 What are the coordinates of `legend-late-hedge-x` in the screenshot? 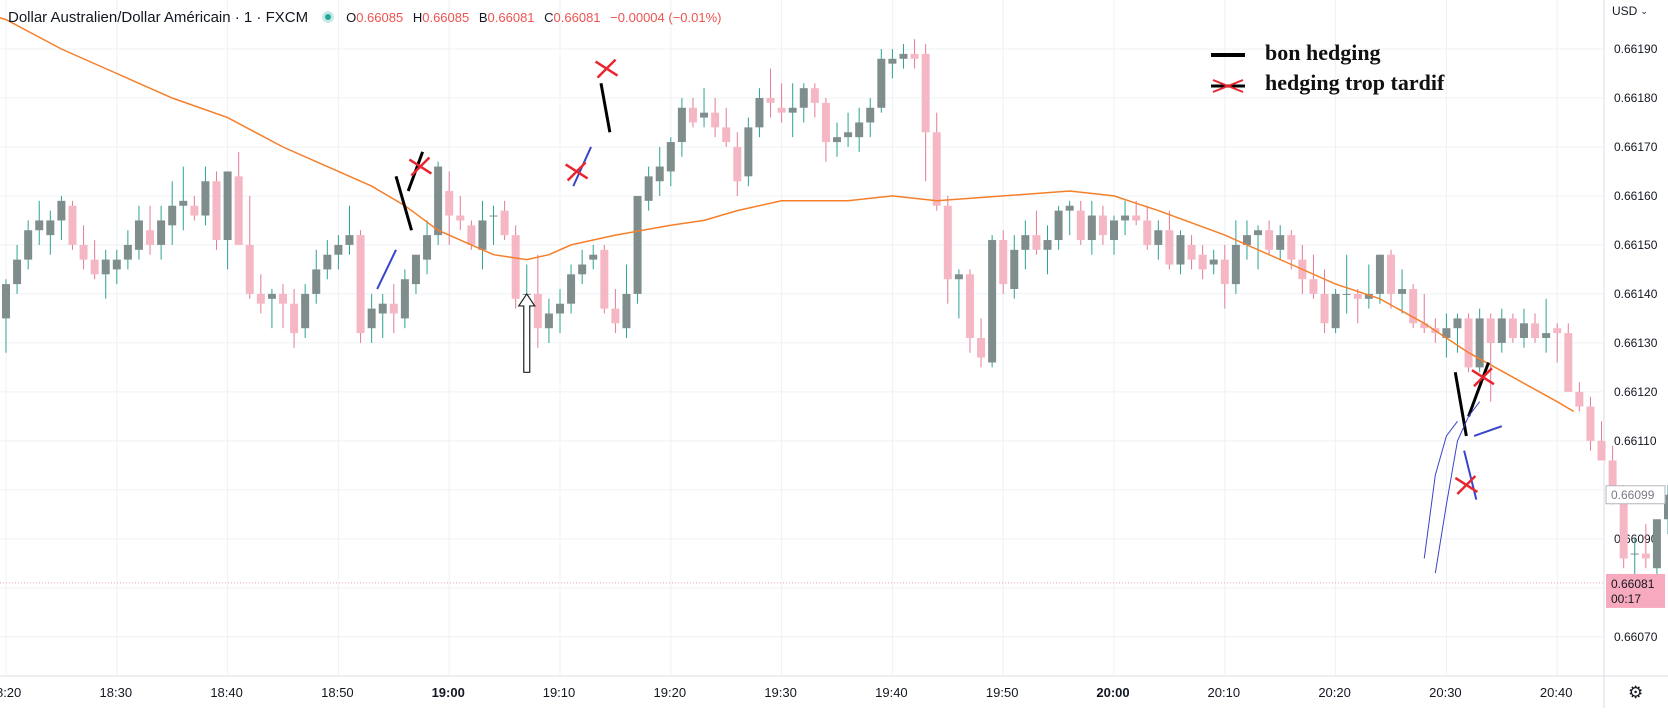 It's located at (1228, 86).